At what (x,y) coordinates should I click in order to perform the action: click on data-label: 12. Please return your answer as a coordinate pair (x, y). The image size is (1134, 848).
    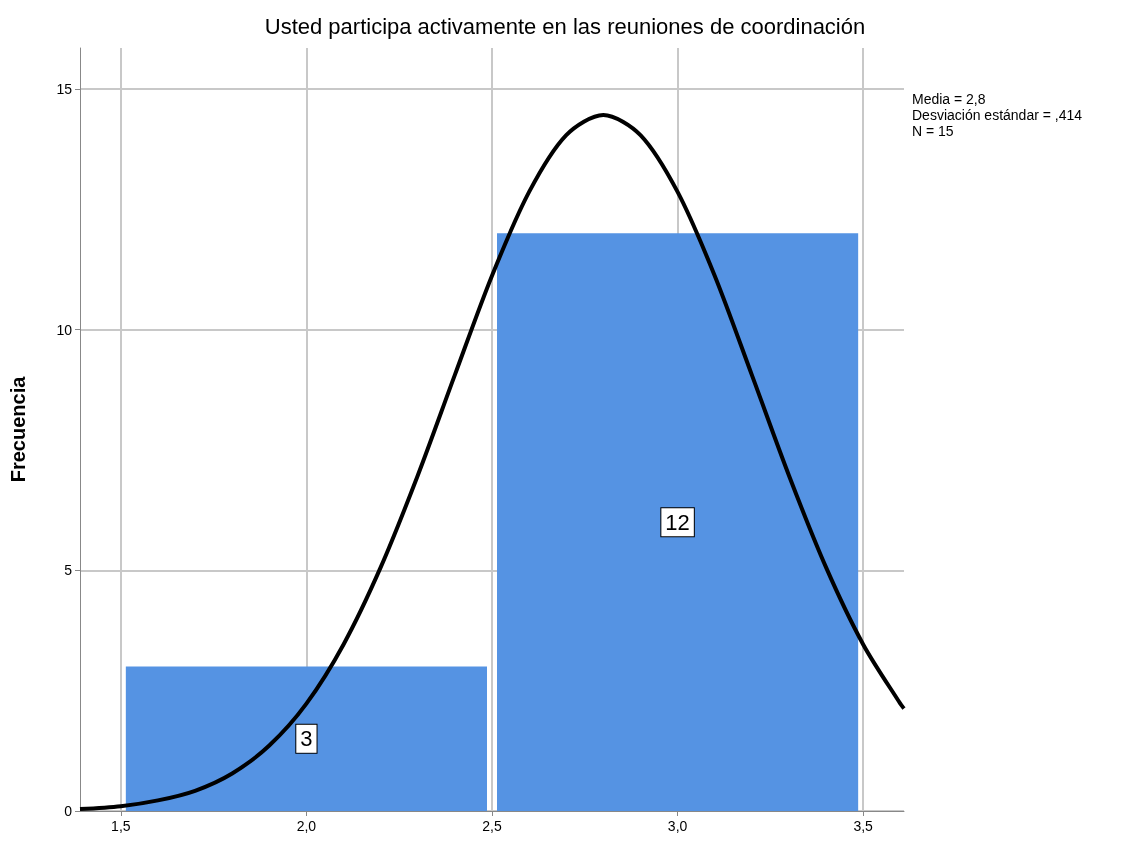
    Looking at the image, I should click on (677, 522).